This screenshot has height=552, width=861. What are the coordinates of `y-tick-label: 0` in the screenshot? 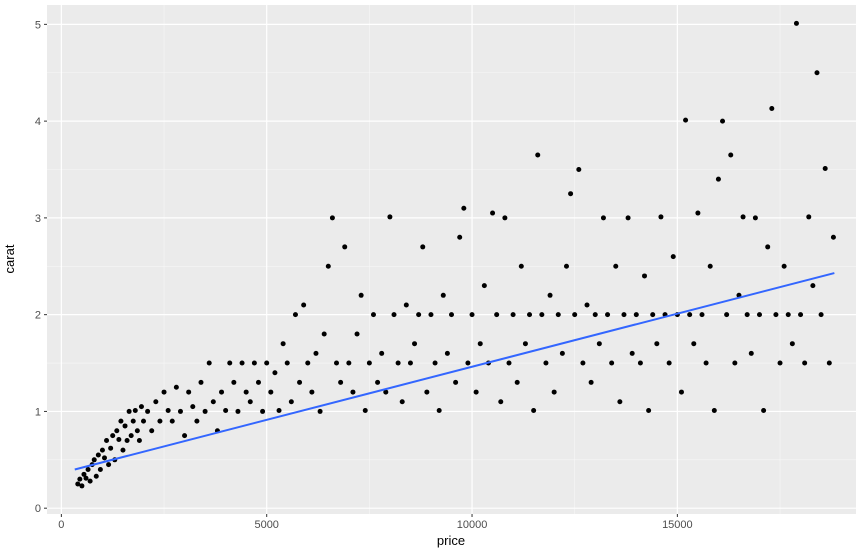 It's located at (38, 509).